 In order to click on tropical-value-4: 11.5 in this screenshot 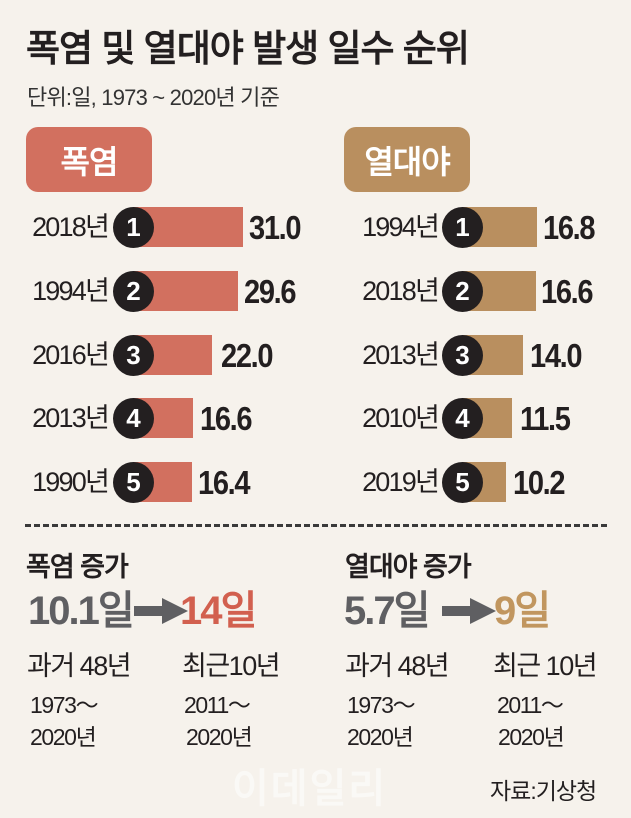, I will do `click(545, 418)`.